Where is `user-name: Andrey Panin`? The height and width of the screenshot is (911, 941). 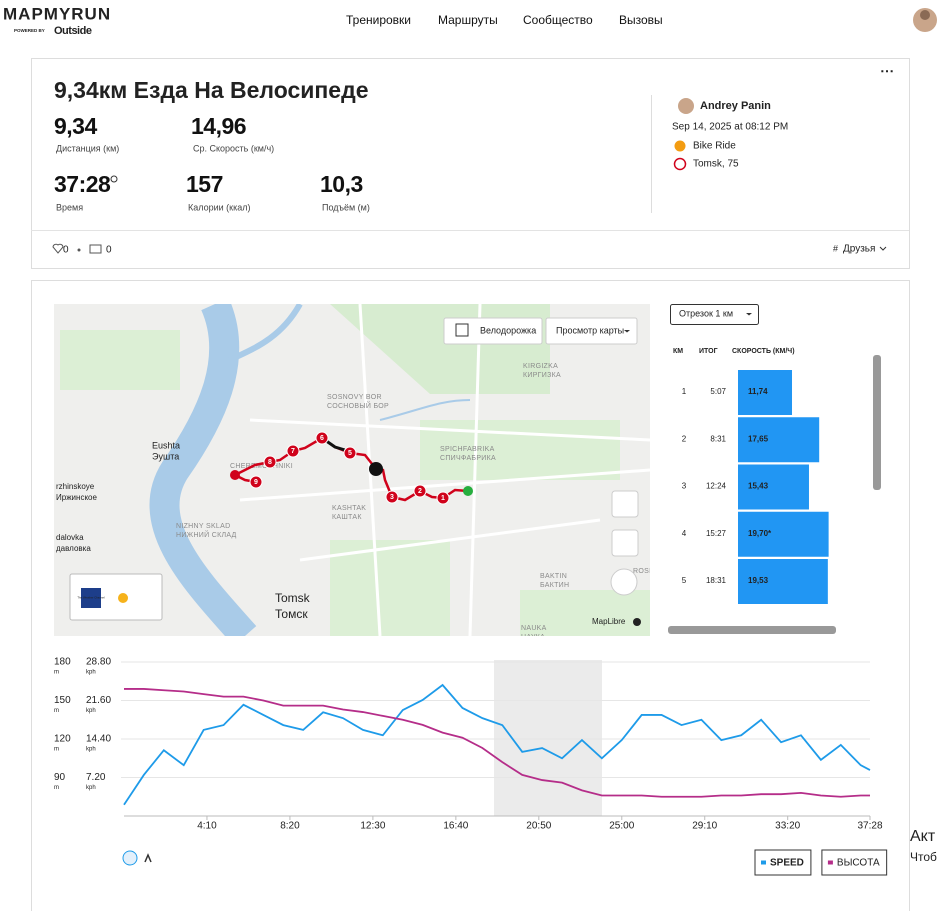
user-name: Andrey Panin is located at coordinates (735, 106).